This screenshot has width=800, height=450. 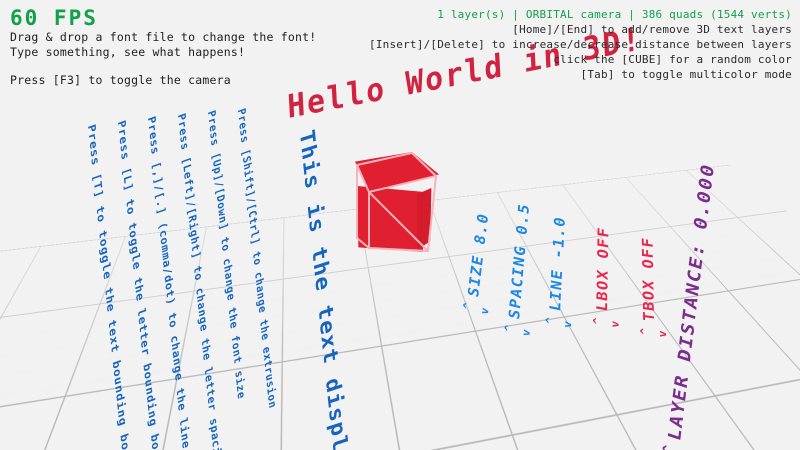 What do you see at coordinates (391, 219) in the screenshot?
I see `cube-front-face` at bounding box center [391, 219].